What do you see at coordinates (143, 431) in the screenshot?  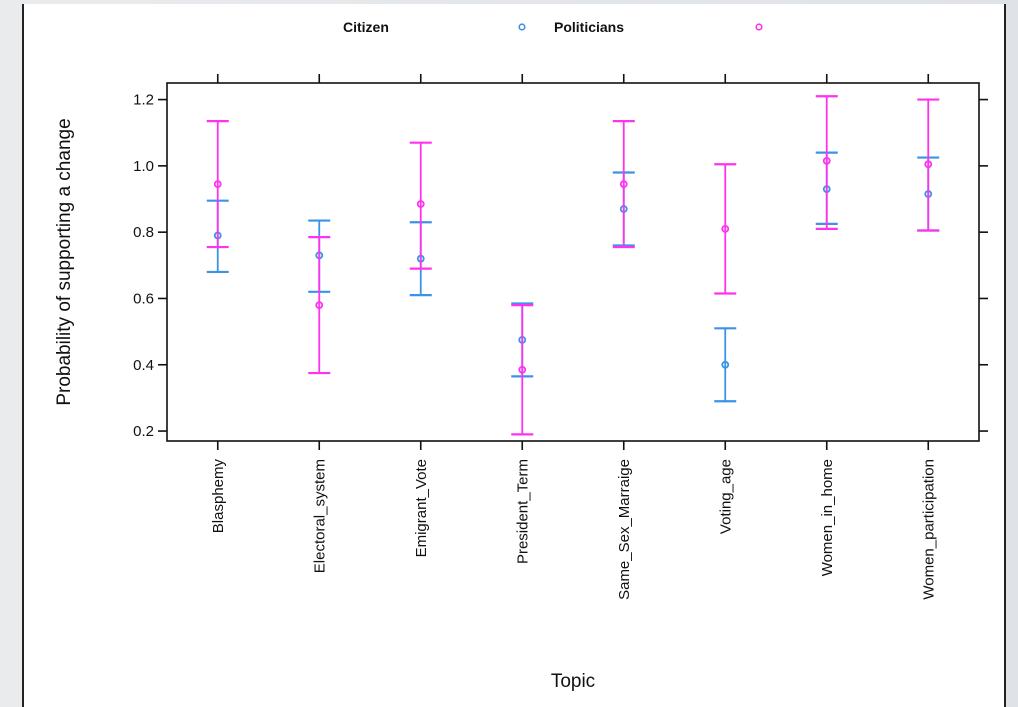 I see `y-tick-label: 0.2` at bounding box center [143, 431].